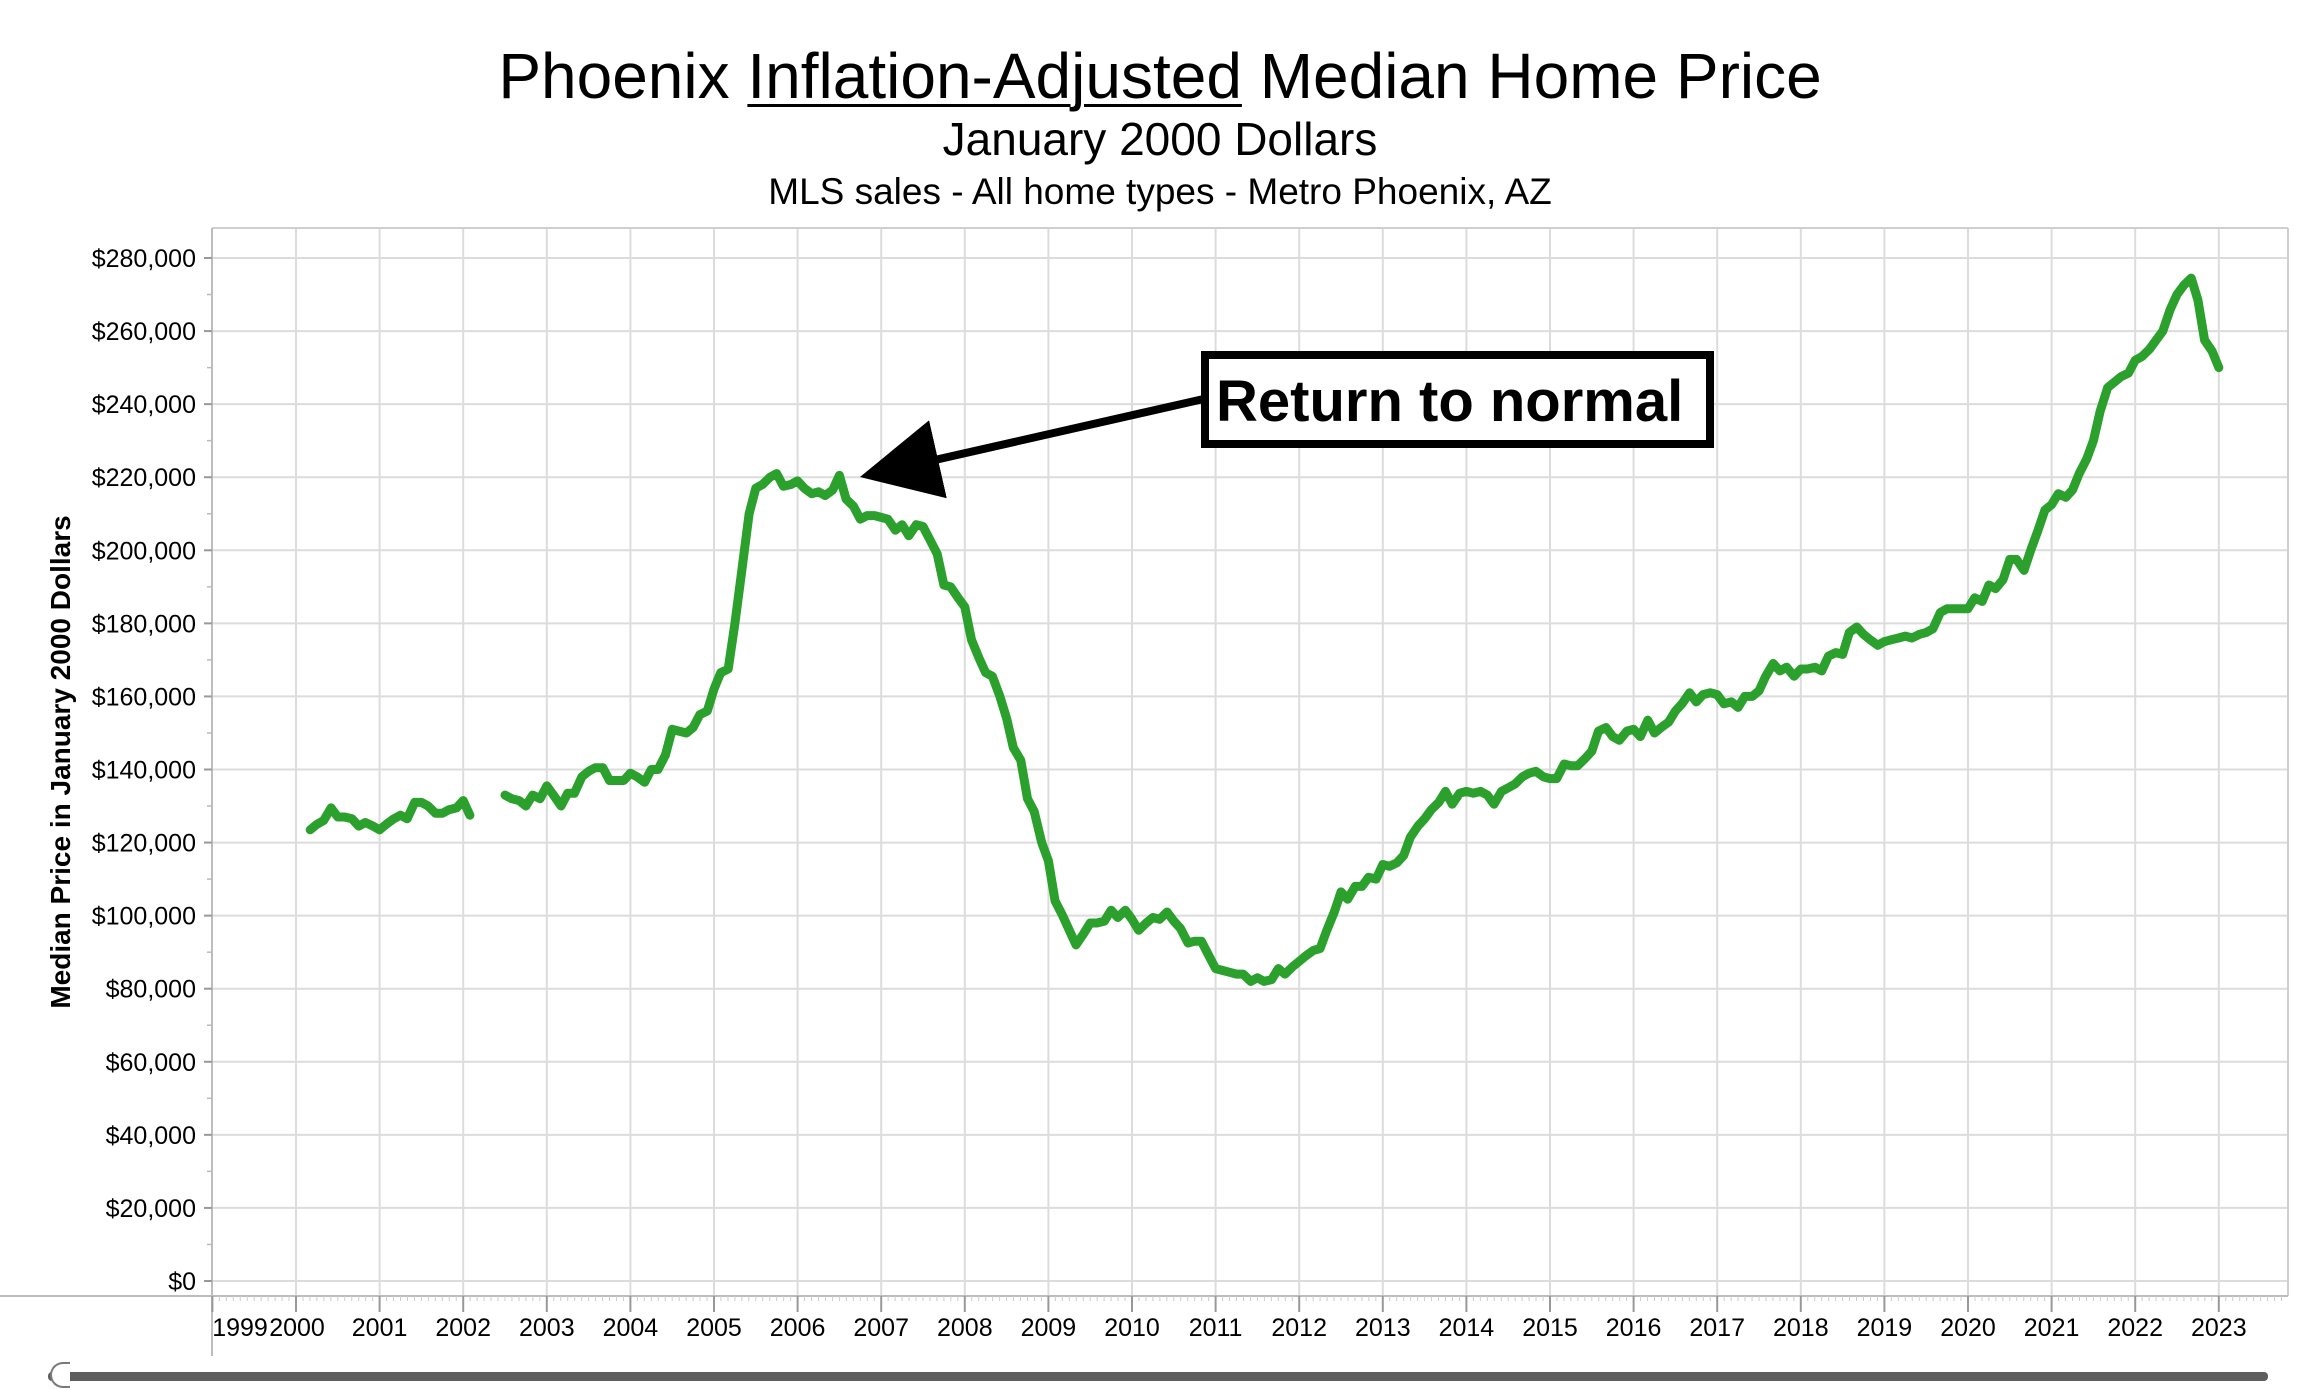 This screenshot has width=2320, height=1390. Describe the element at coordinates (1467, 1328) in the screenshot. I see `x-tick-label: 2014` at that location.